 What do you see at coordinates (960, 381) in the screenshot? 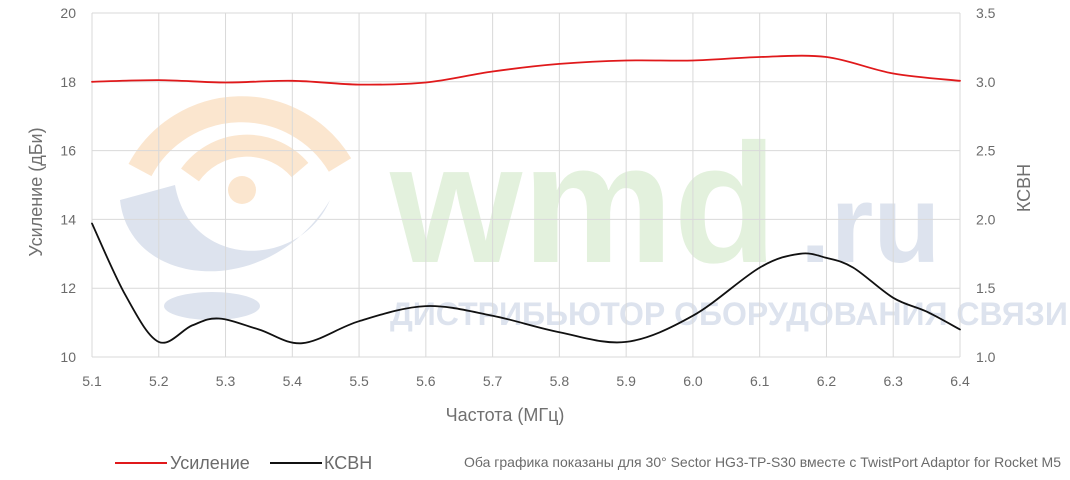
I see `x-tick-label: 6.4` at bounding box center [960, 381].